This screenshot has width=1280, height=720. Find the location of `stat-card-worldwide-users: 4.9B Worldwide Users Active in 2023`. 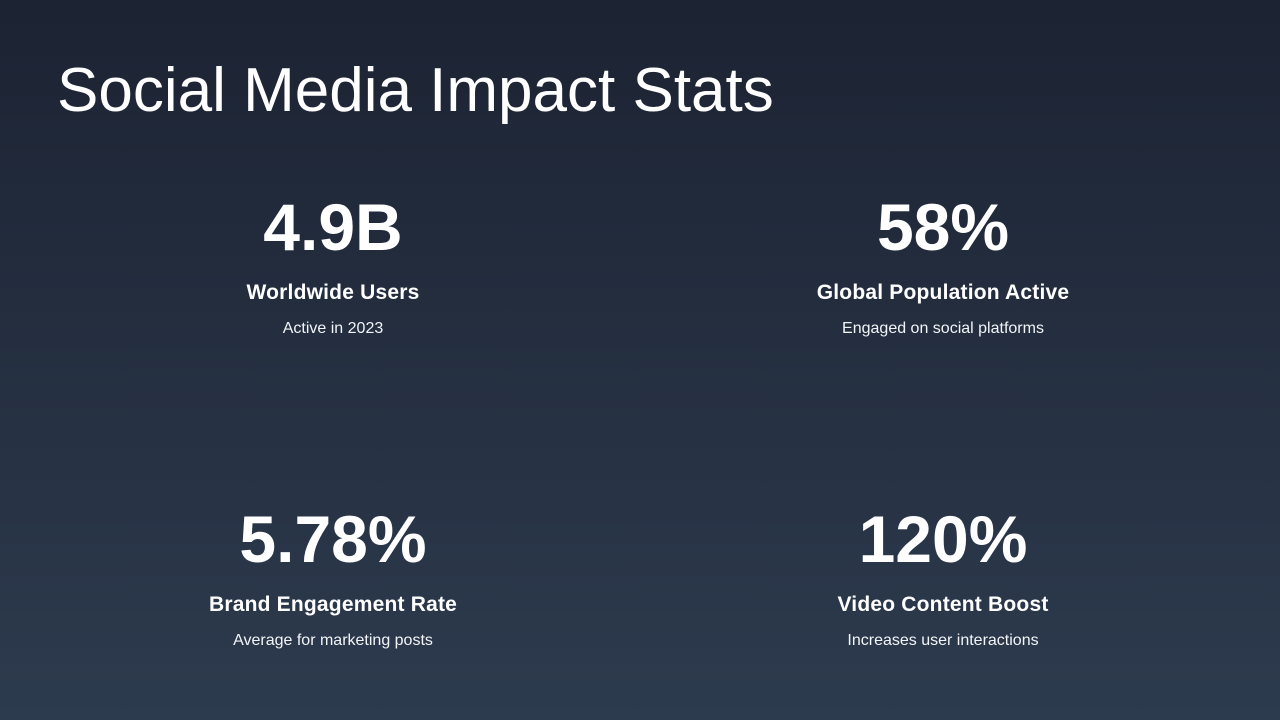

stat-card-worldwide-users: 4.9B Worldwide Users Active in 2023 is located at coordinates (333, 264).